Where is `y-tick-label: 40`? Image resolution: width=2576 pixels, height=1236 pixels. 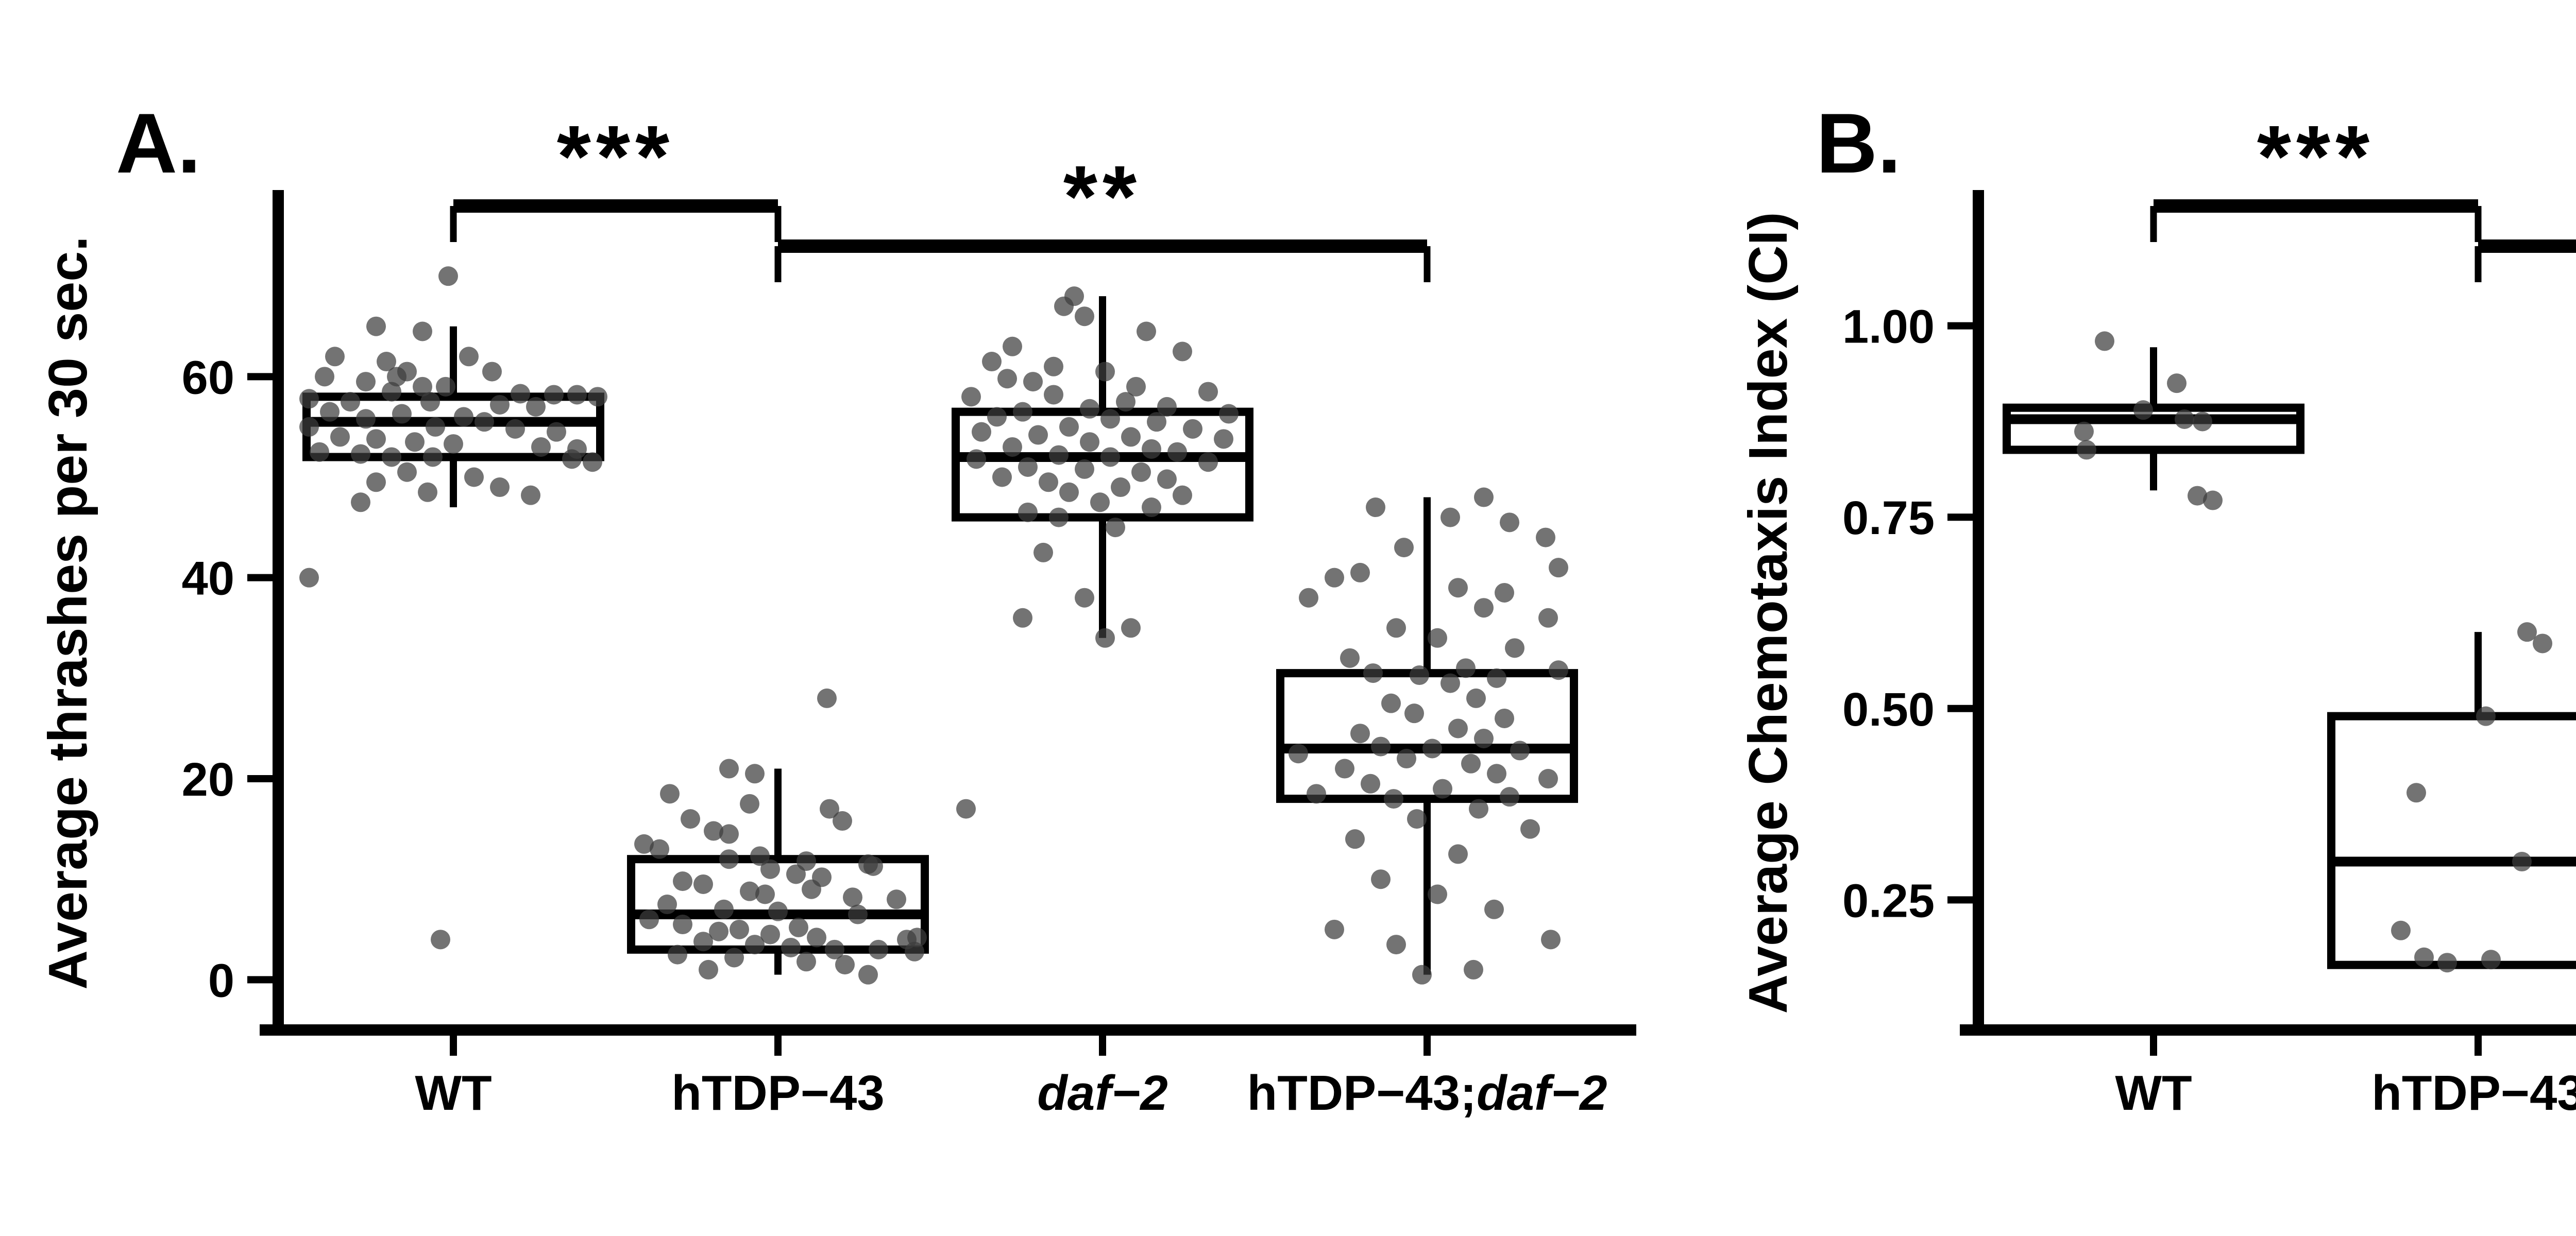
y-tick-label: 40 is located at coordinates (208, 579).